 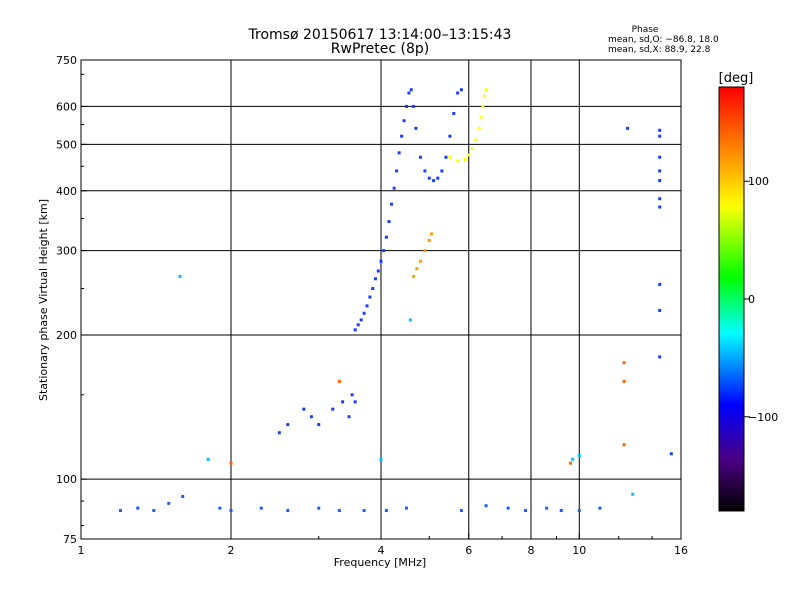 What do you see at coordinates (380, 562) in the screenshot?
I see `x-axis-label: Frequency [MHz]` at bounding box center [380, 562].